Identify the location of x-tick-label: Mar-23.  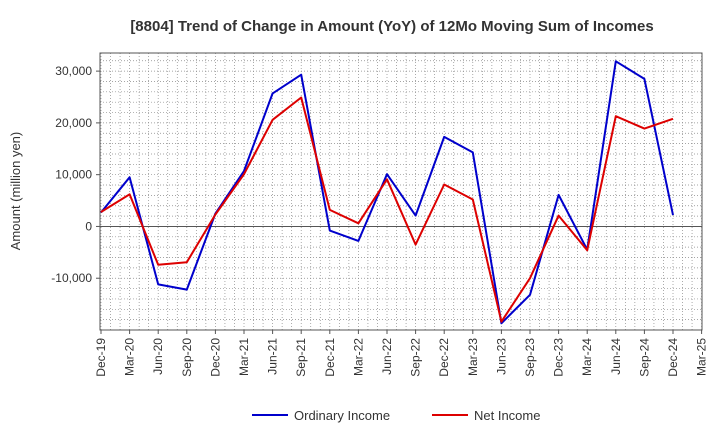
(473, 357).